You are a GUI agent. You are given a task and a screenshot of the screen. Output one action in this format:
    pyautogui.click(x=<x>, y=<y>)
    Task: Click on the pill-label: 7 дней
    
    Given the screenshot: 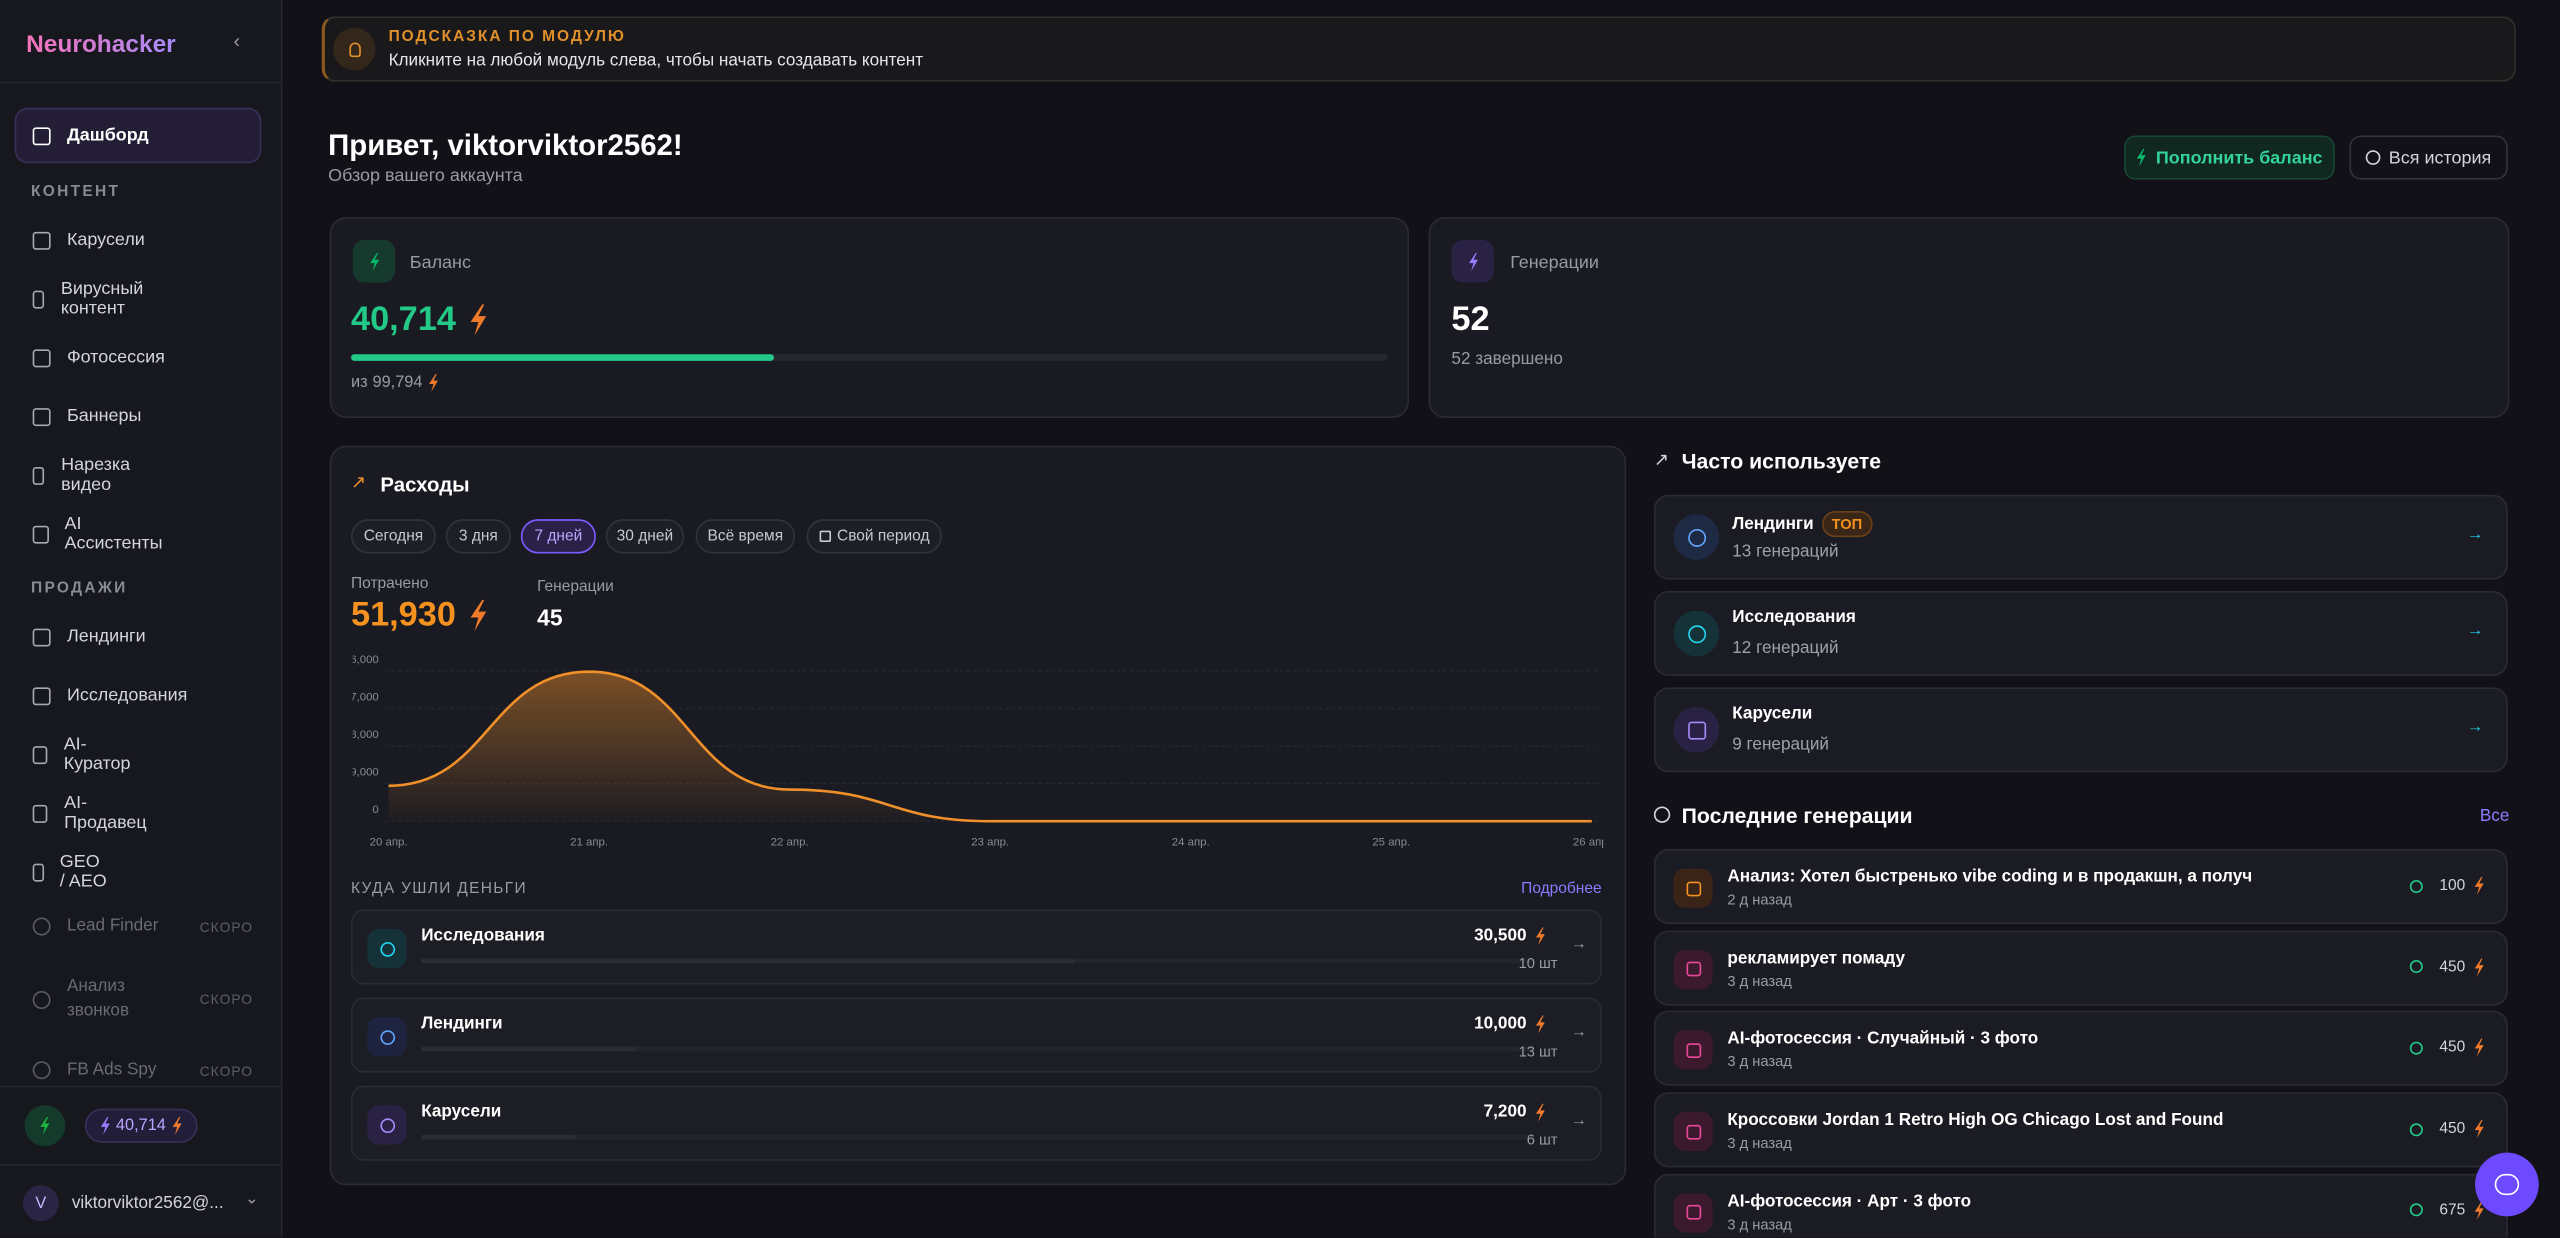 What is the action you would take?
    pyautogui.click(x=558, y=536)
    